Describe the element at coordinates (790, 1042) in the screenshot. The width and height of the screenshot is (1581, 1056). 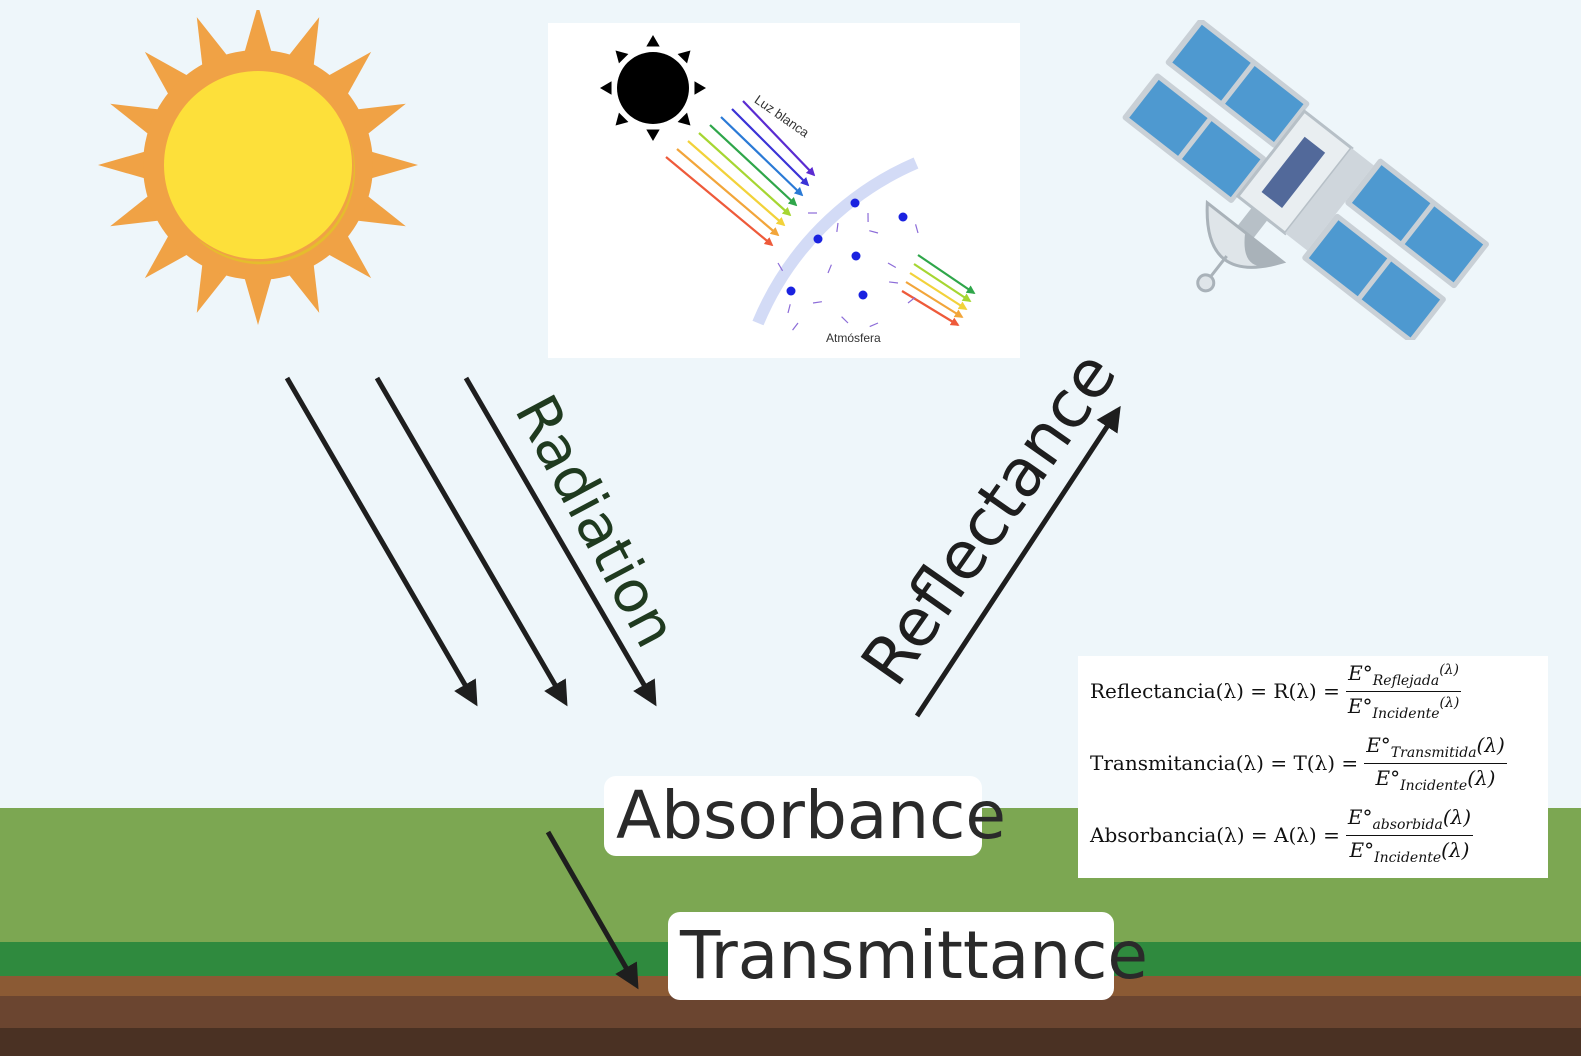
I see `soil-bottom` at that location.